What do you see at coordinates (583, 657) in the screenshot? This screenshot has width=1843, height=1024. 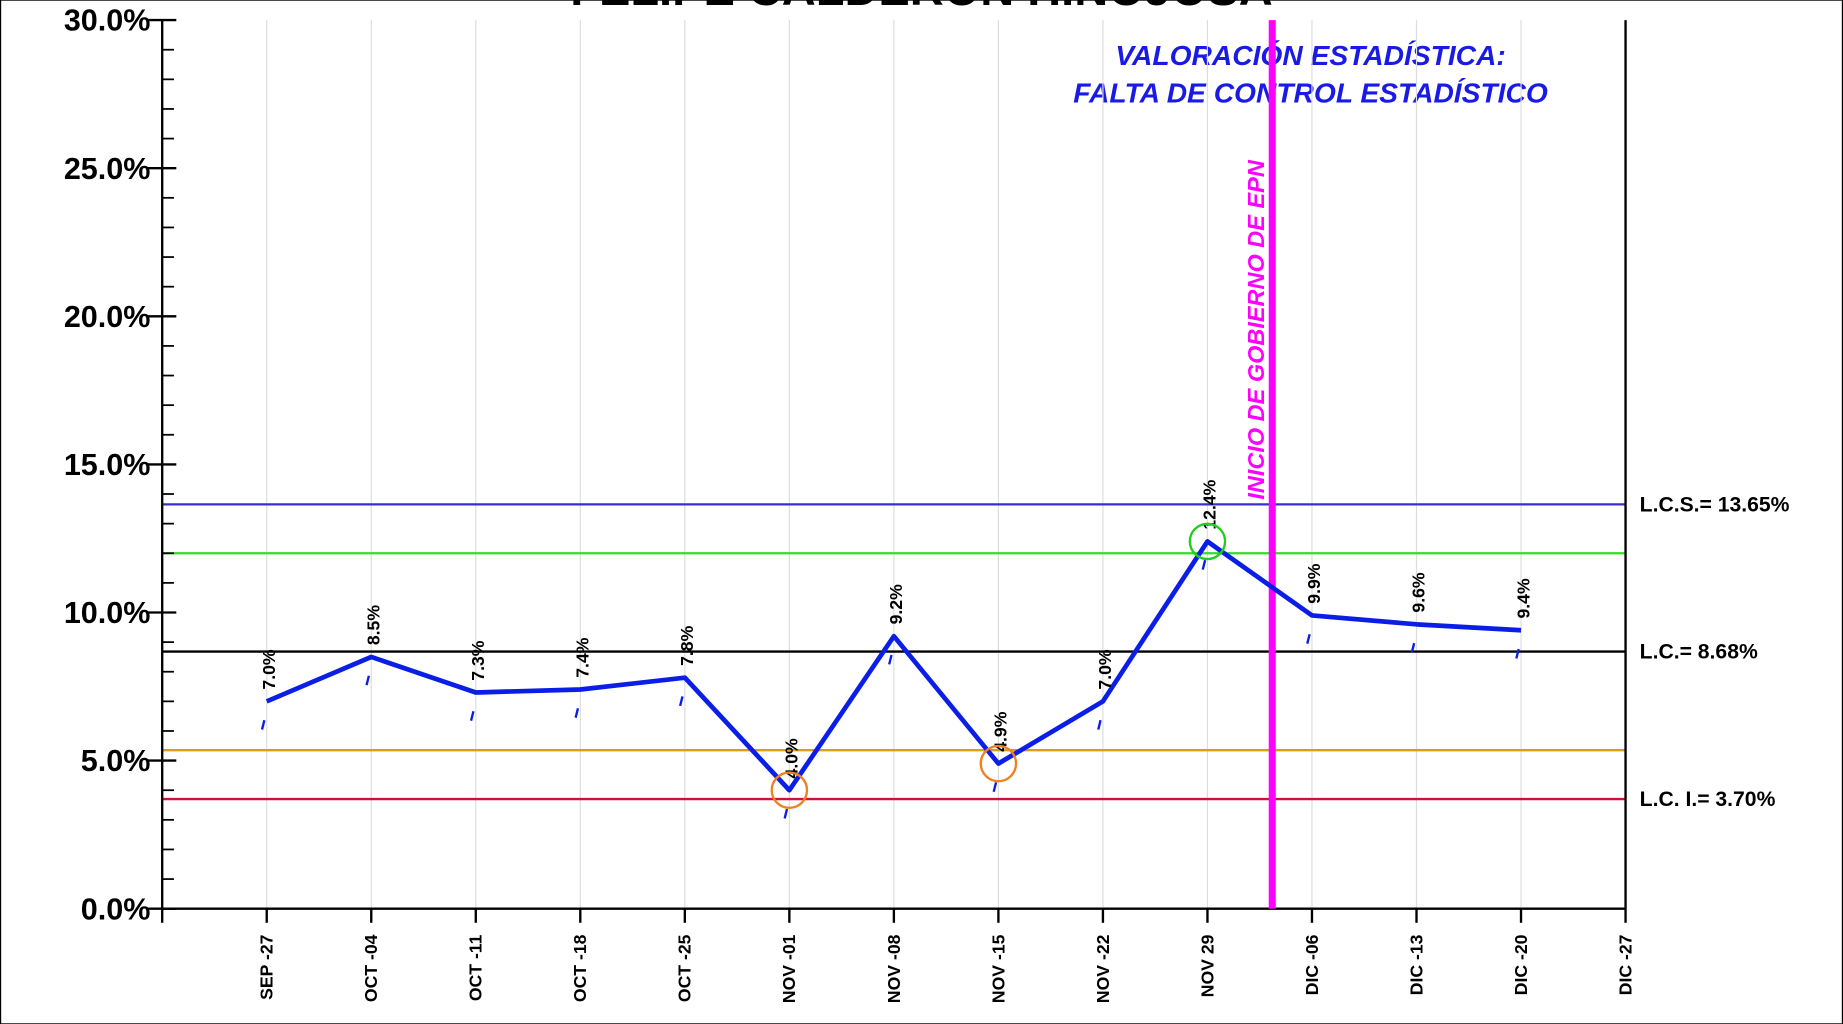 I see `data-label: 7.4%` at bounding box center [583, 657].